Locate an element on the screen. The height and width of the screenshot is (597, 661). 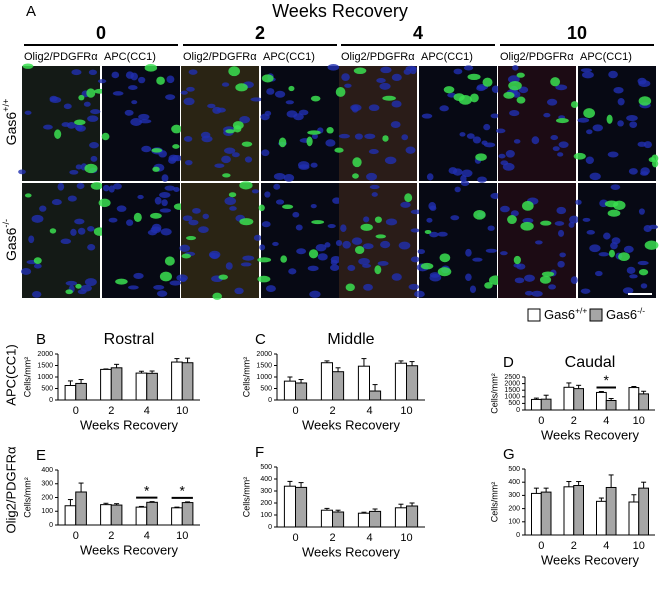
y-tick-label: 500 is located at coordinates (266, 388).